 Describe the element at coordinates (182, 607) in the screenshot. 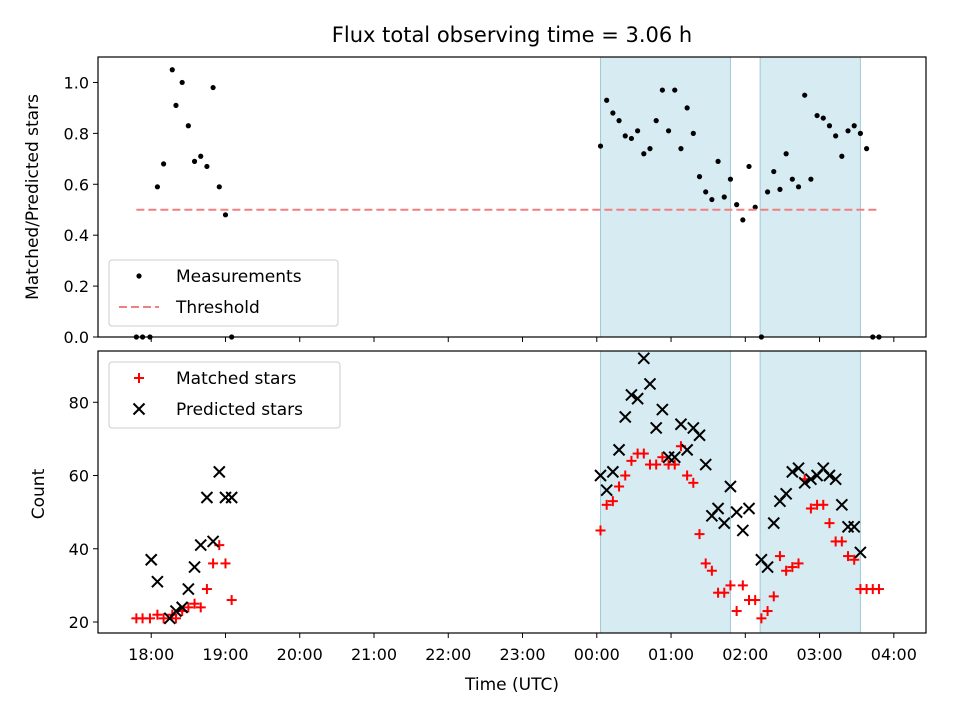

I see `bottom-series-1-point-4-b` at that location.